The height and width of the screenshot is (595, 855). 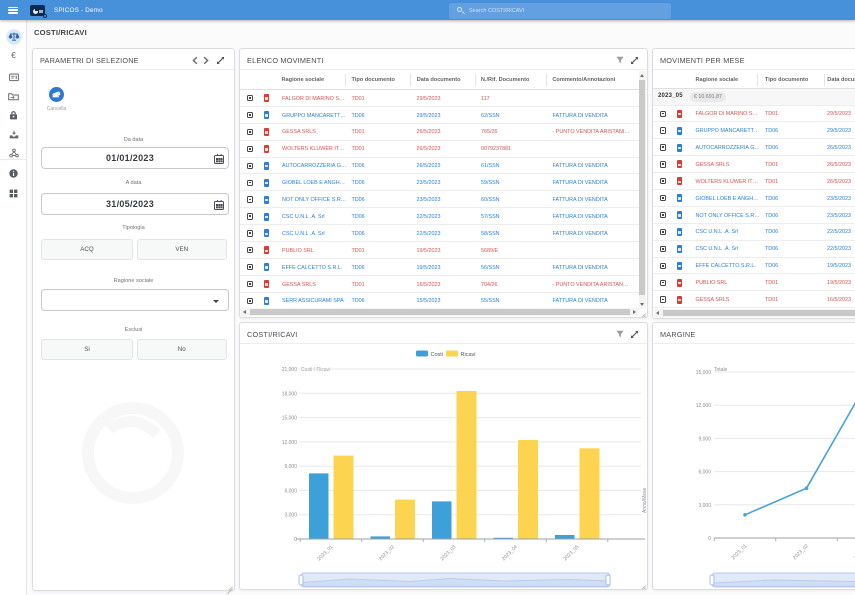 I want to click on svg-text: Costi / Ricavi, so click(x=315, y=370).